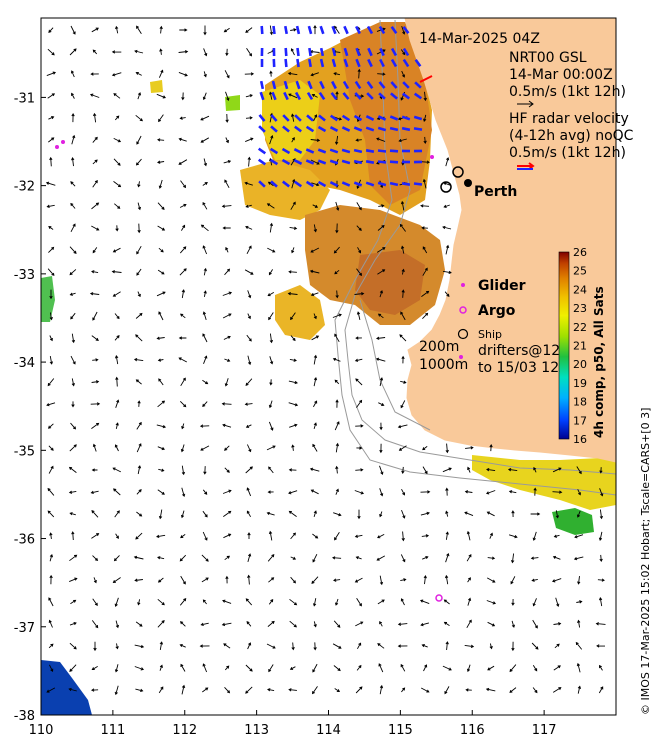  I want to click on contour-1000m-label: 1000m, so click(443, 365).